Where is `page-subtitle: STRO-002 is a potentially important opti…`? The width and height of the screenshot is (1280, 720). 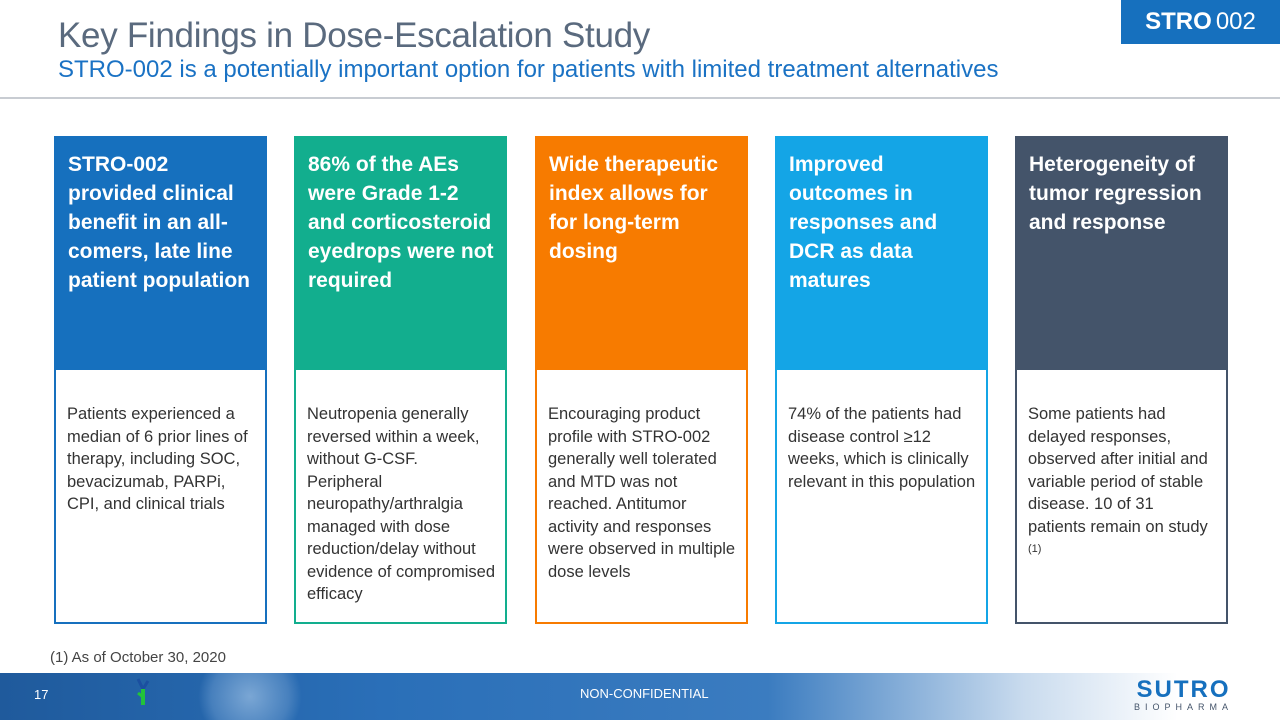 page-subtitle: STRO-002 is a potentially important opti… is located at coordinates (528, 69).